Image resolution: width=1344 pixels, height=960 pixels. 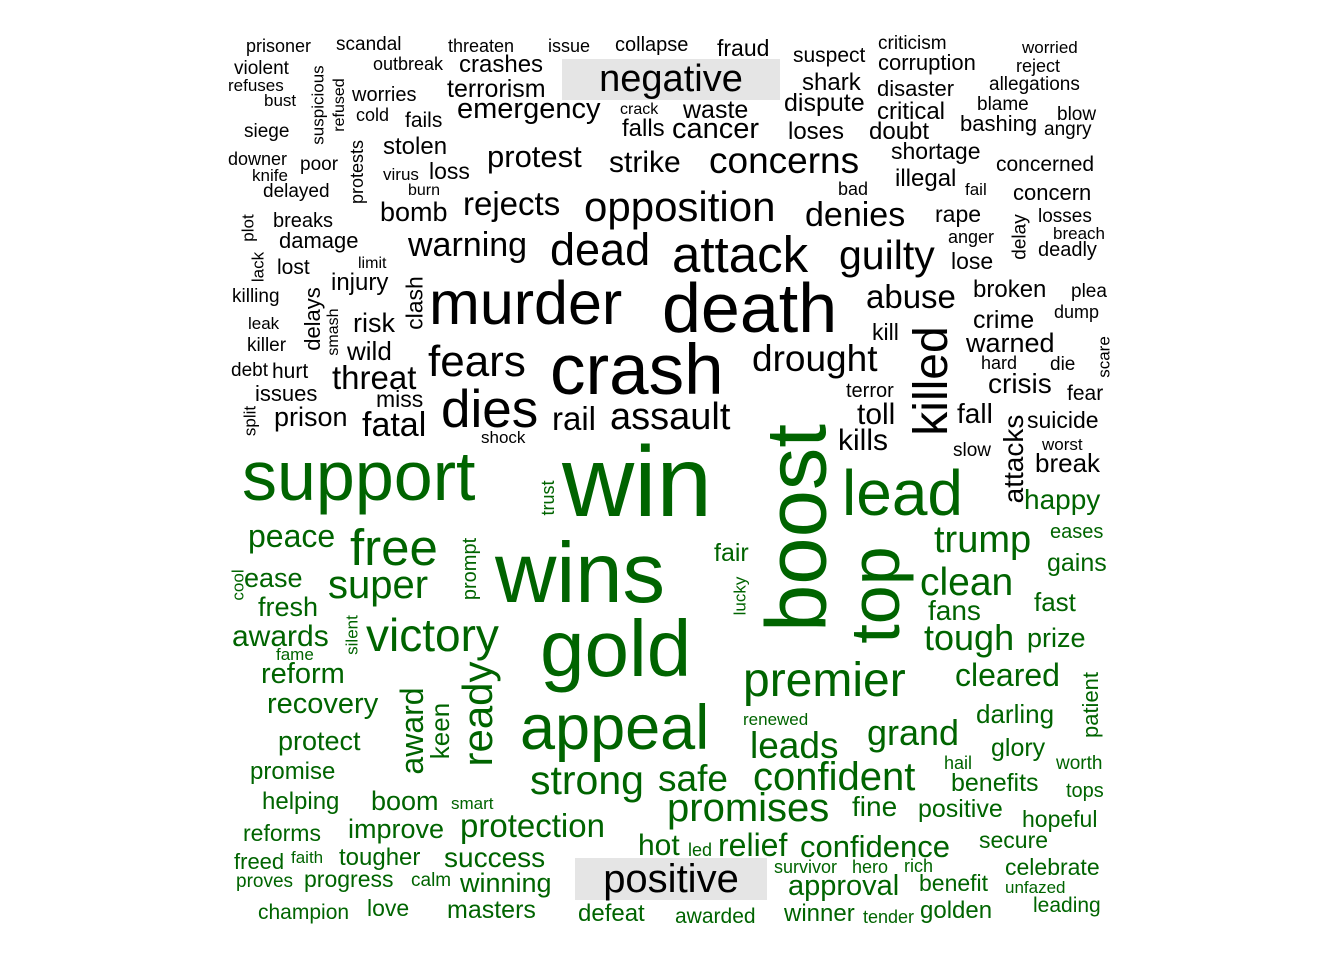 I want to click on word-promises: promises, so click(x=748, y=808).